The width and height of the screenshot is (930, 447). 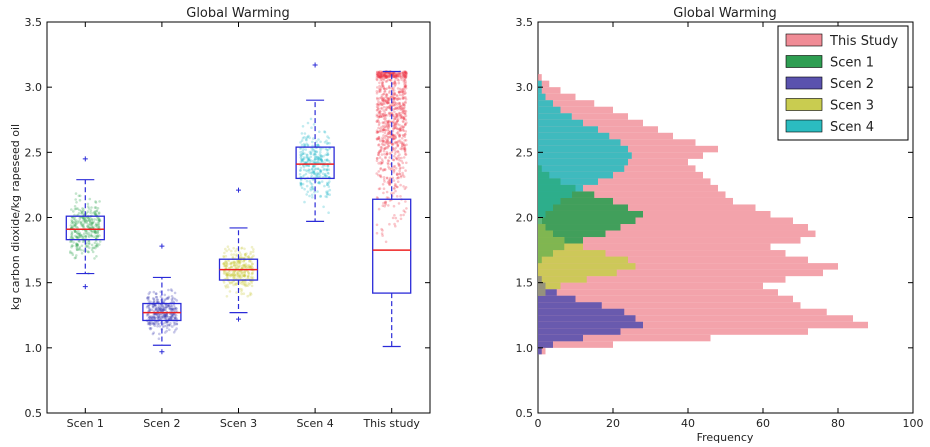 I want to click on histogram-bar, so click(x=560, y=123).